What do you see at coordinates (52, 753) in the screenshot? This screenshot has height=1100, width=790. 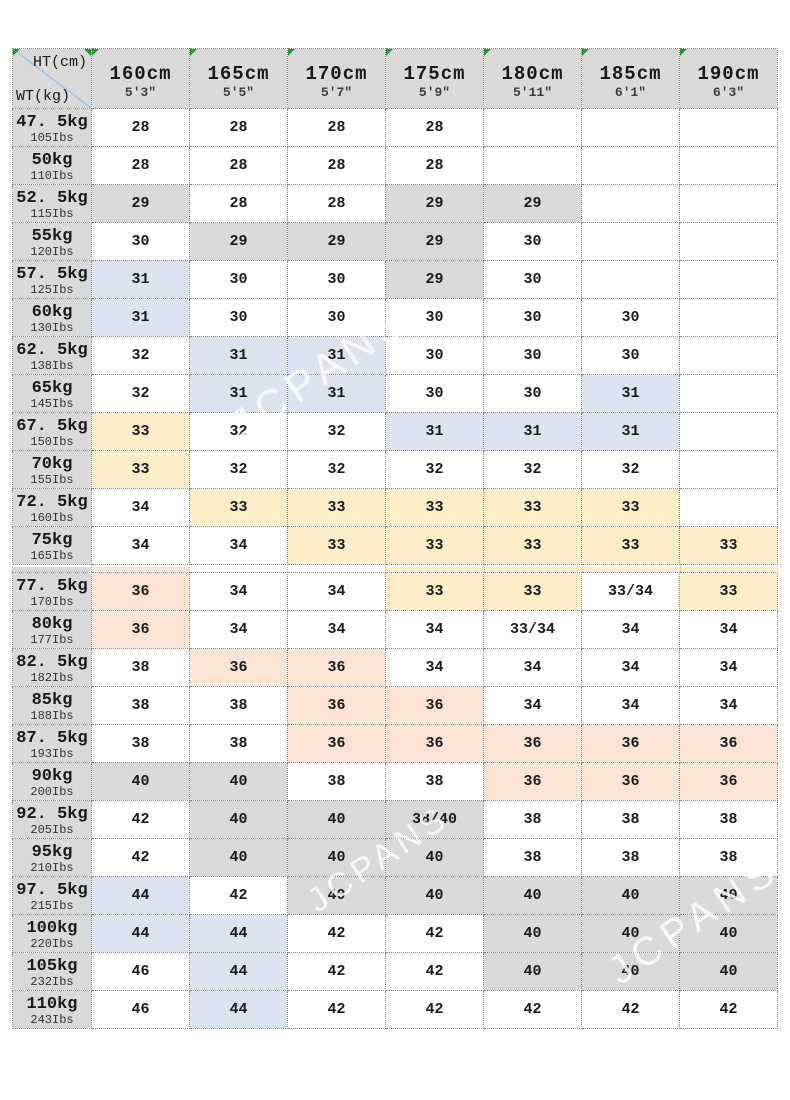 I see `weight-lbs-label: 193Ibs` at bounding box center [52, 753].